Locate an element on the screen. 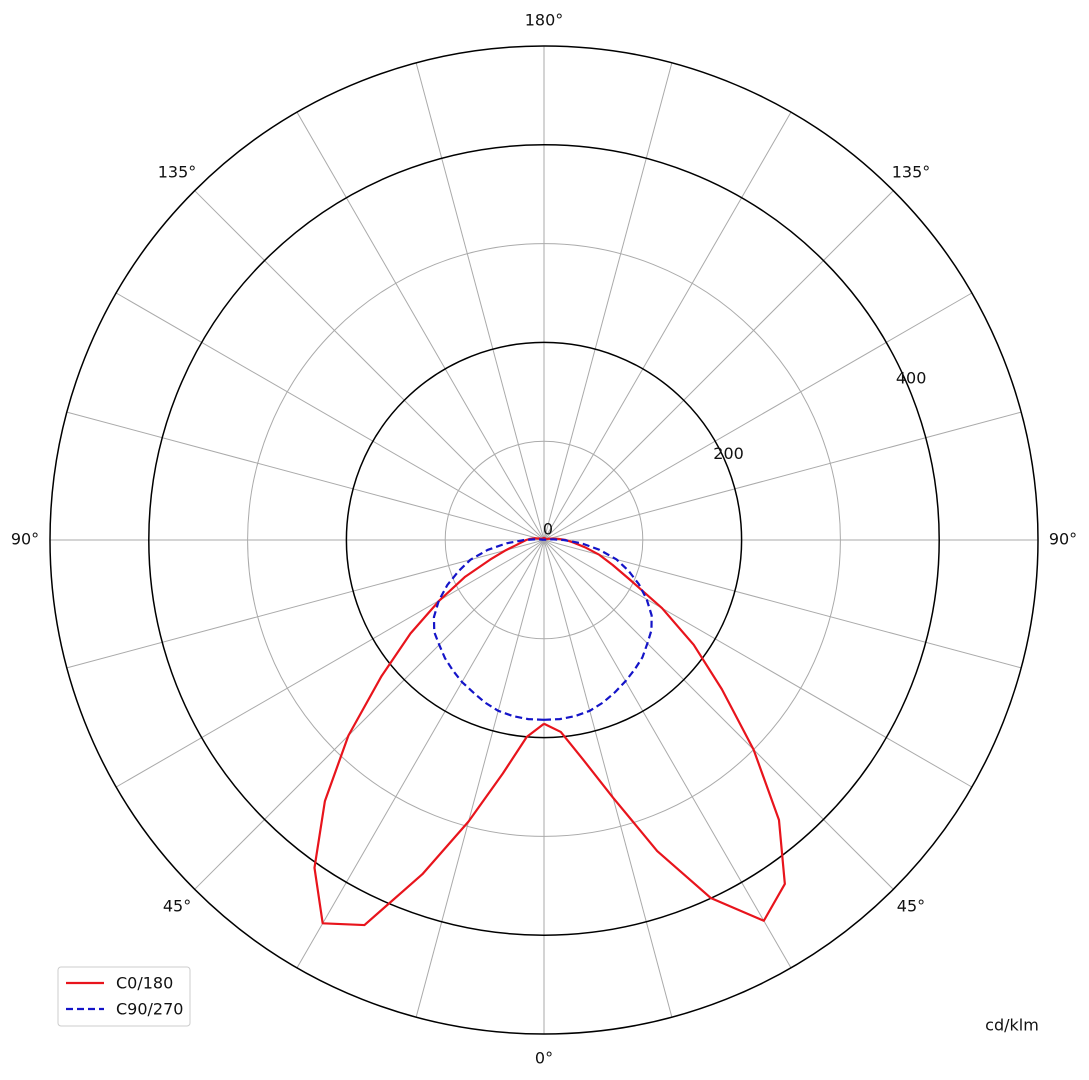 Image resolution: width=1089 pixels, height=1080 pixels. radial-grid-circle is located at coordinates (544, 540).